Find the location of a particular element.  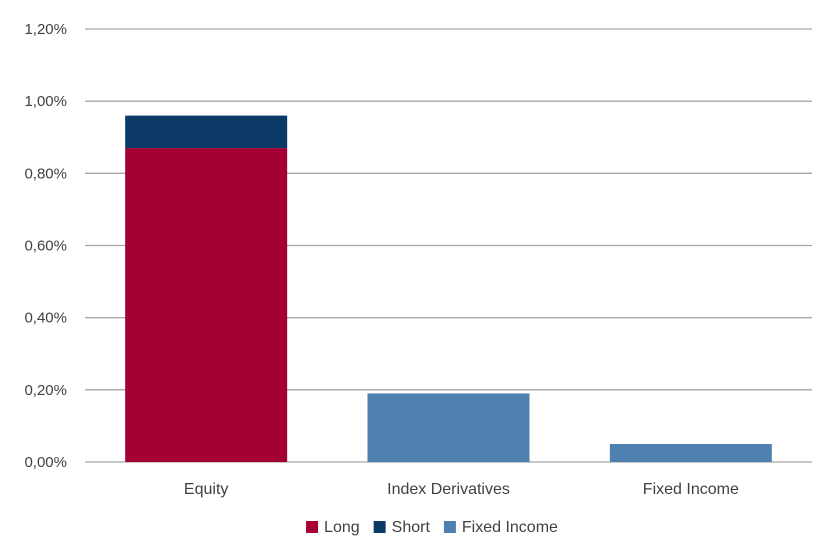

x-axis-categories: Equity Index Derivatives Fixed Income is located at coordinates (461, 489).